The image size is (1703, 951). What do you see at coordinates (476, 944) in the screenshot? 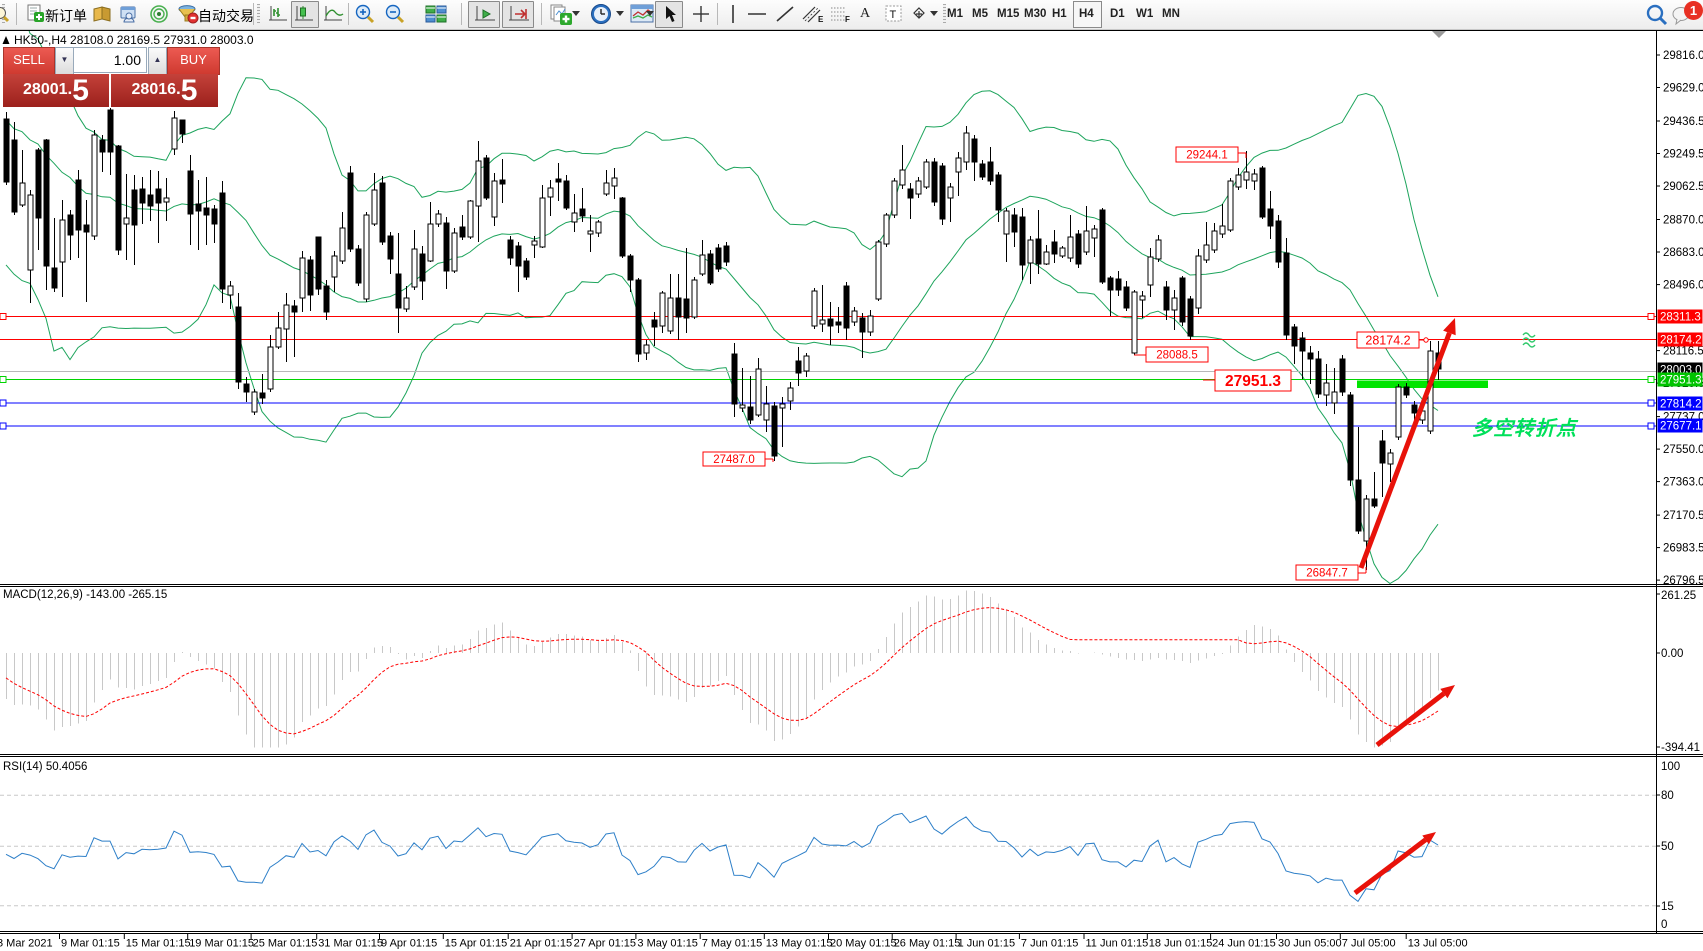
I see `svg-text: 15 Apr 01:15` at bounding box center [476, 944].